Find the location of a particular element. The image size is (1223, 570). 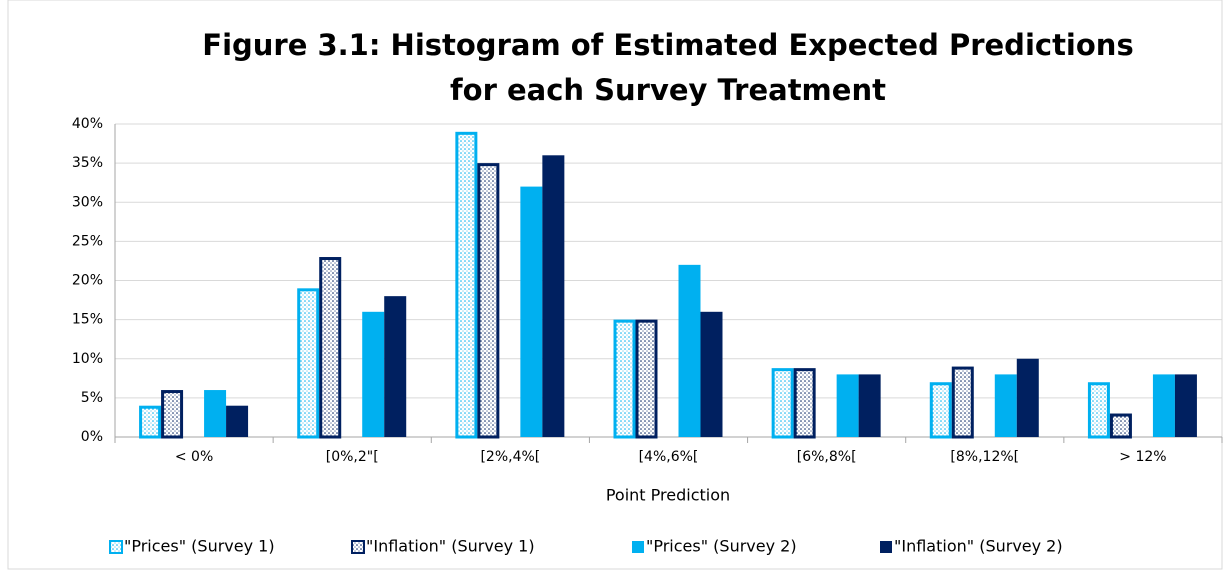

x-tick-label: [4%,6%[ is located at coordinates (669, 457).